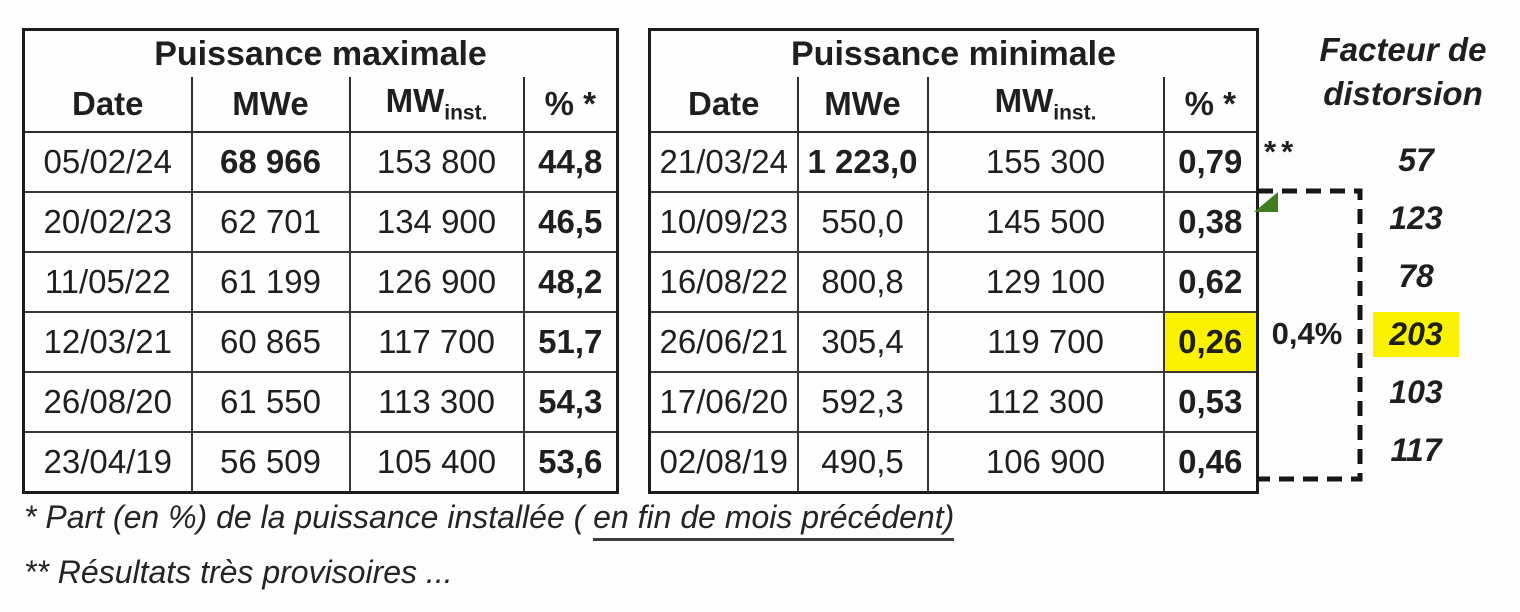  I want to click on max-header-pct: % *, so click(570, 105).